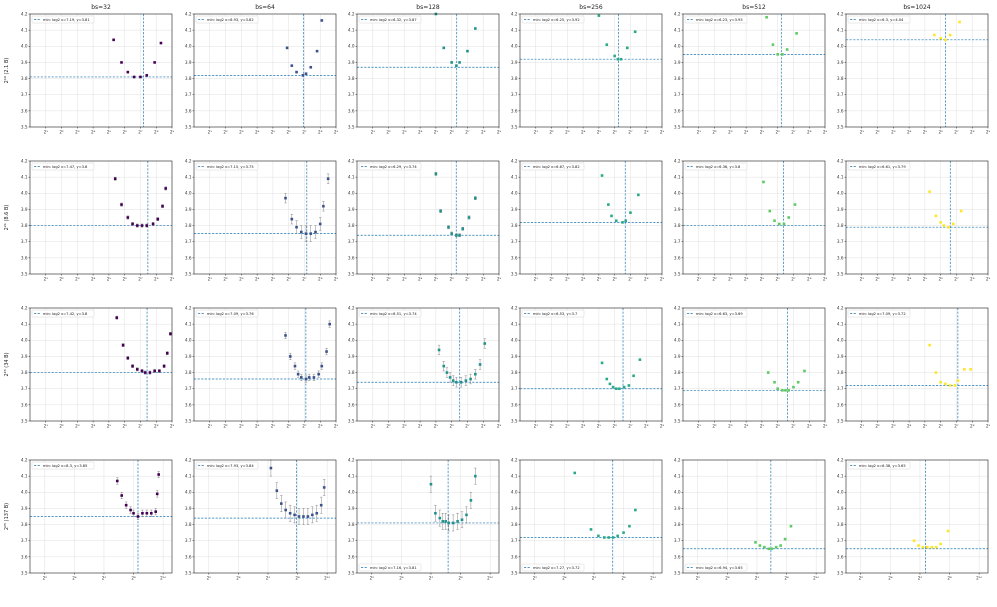 Image resolution: width=997 pixels, height=607 pixels. Describe the element at coordinates (754, 7) in the screenshot. I see `column-title-4: bs=512` at that location.